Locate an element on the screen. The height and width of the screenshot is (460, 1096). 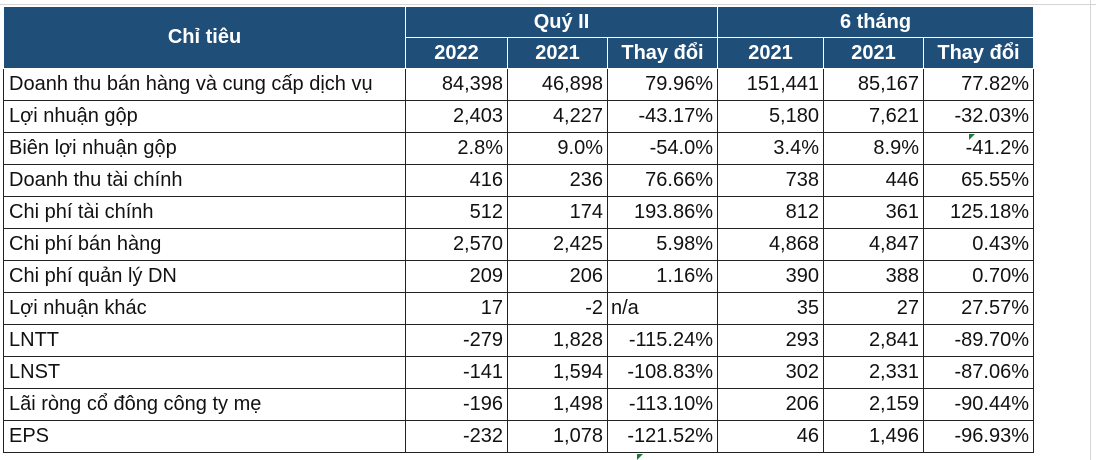
table-cell: 4,868 is located at coordinates (770, 244).